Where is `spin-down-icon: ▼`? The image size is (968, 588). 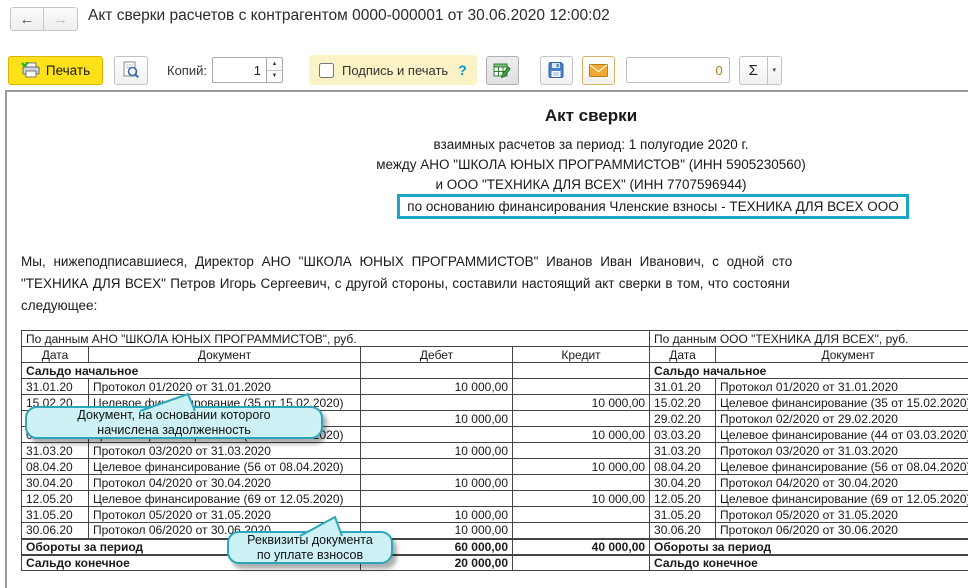 spin-down-icon: ▼ is located at coordinates (274, 76).